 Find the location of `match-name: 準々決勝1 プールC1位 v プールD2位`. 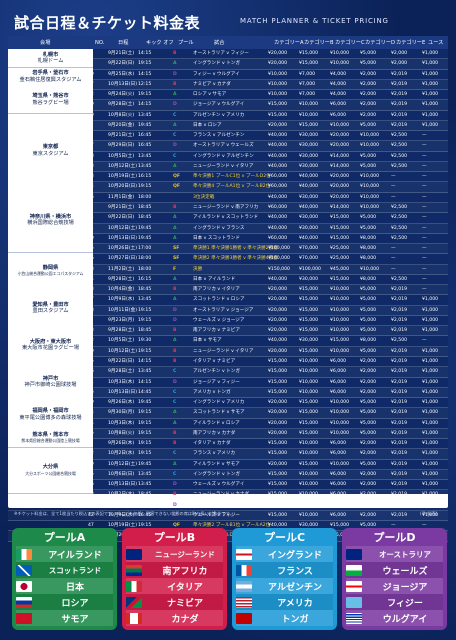

match-name: 準々決勝1 プールC1位 v プールD2位 is located at coordinates (232, 177).